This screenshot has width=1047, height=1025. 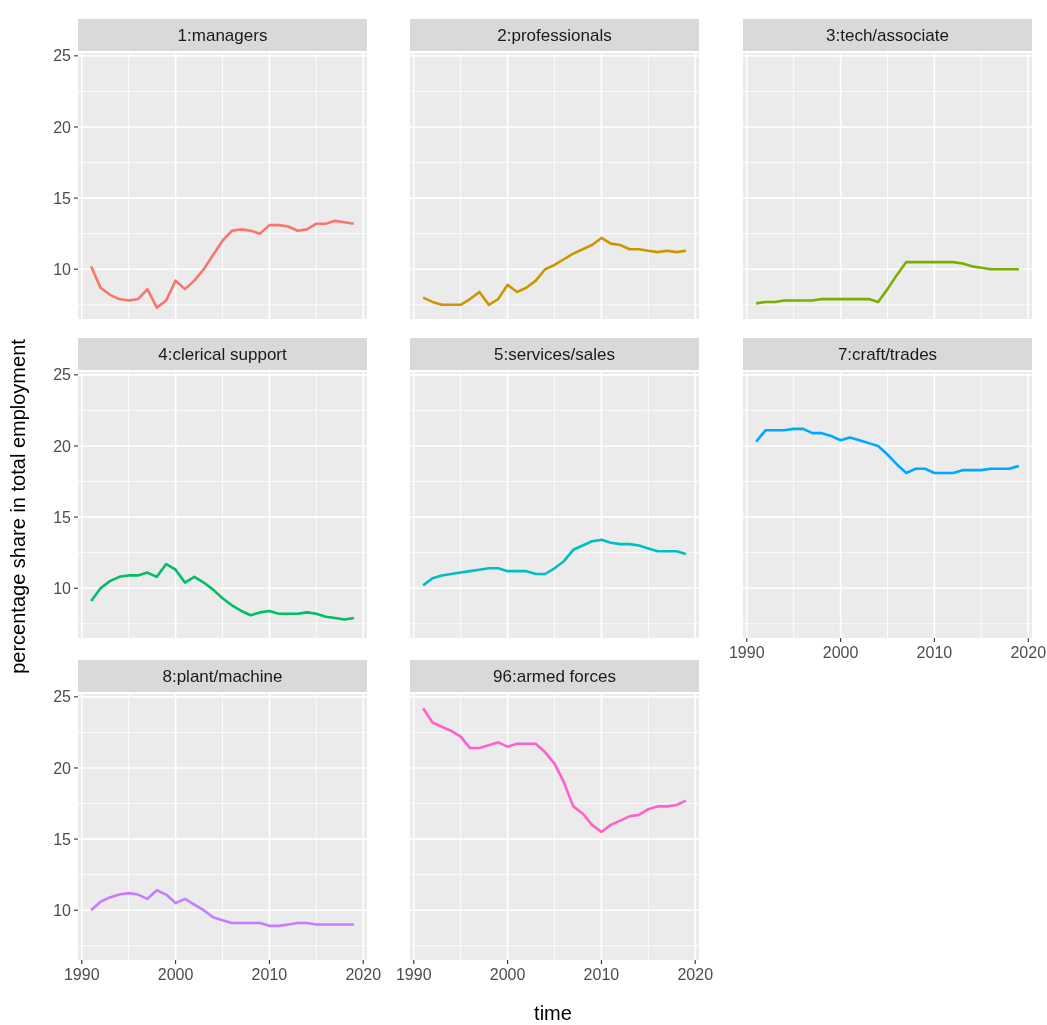 What do you see at coordinates (222, 676) in the screenshot?
I see `chart-title: 8:plant/machine` at bounding box center [222, 676].